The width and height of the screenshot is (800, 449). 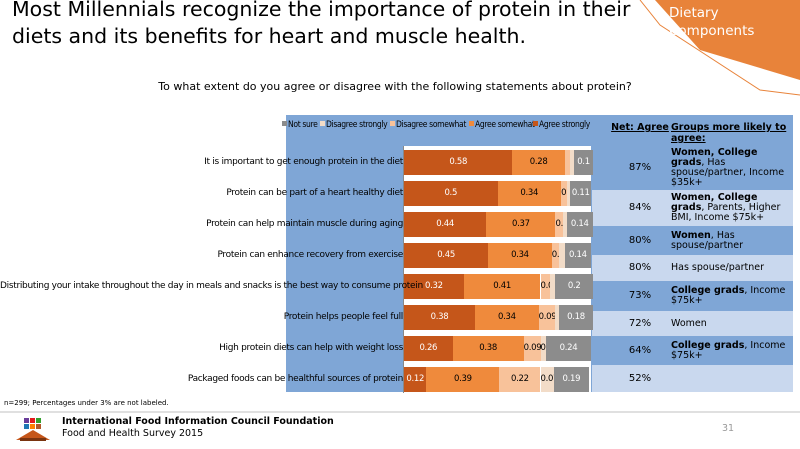 I want to click on groups-rest: , Has spouse/partner, Income $35k+, so click(x=728, y=172).